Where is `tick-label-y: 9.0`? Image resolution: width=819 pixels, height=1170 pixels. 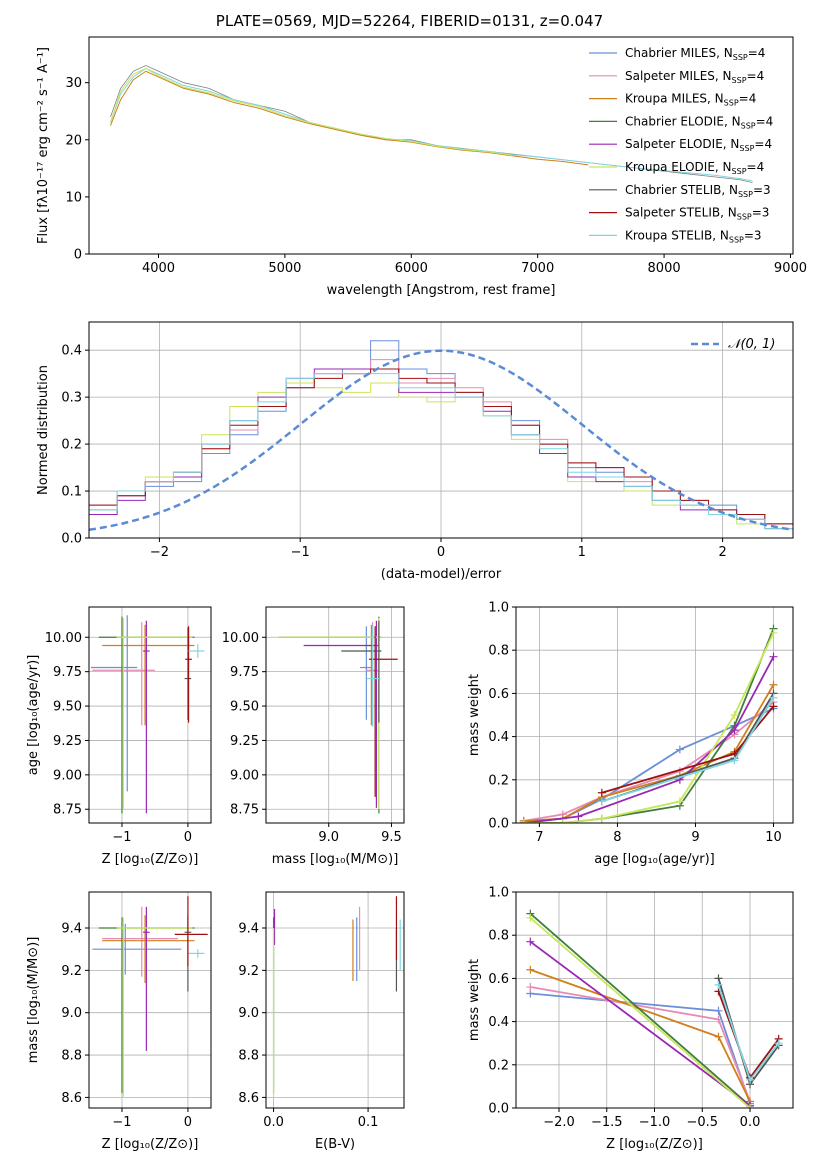 tick-label-y: 9.0 is located at coordinates (248, 1013).